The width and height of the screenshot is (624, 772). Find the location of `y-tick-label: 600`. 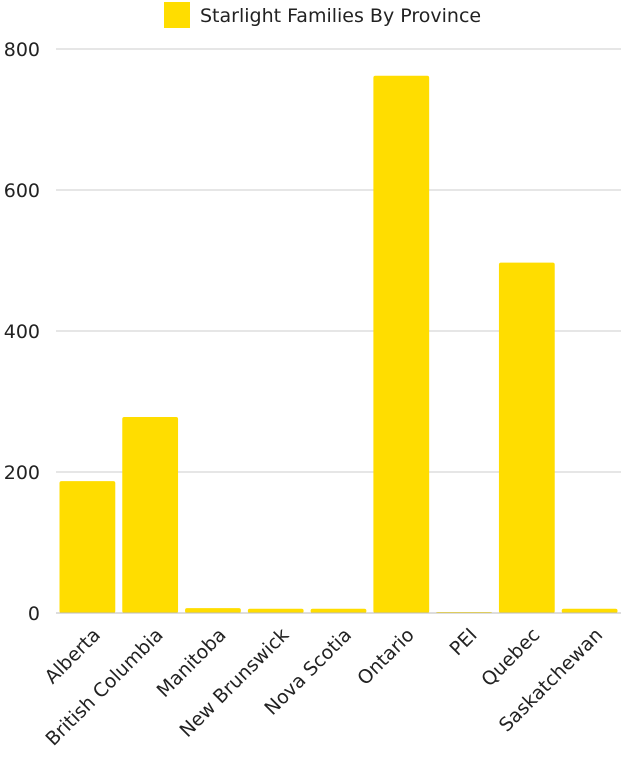

y-tick-label: 600 is located at coordinates (22, 191).